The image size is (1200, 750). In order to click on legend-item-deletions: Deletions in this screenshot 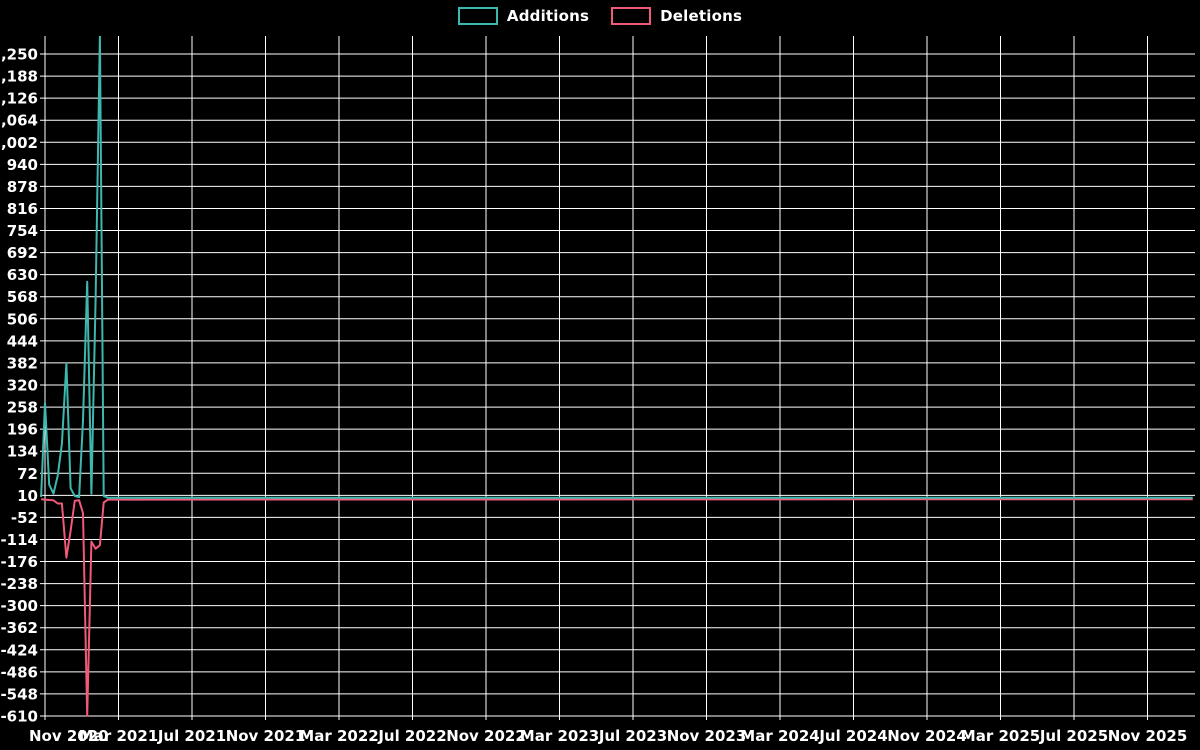, I will do `click(676, 16)`.